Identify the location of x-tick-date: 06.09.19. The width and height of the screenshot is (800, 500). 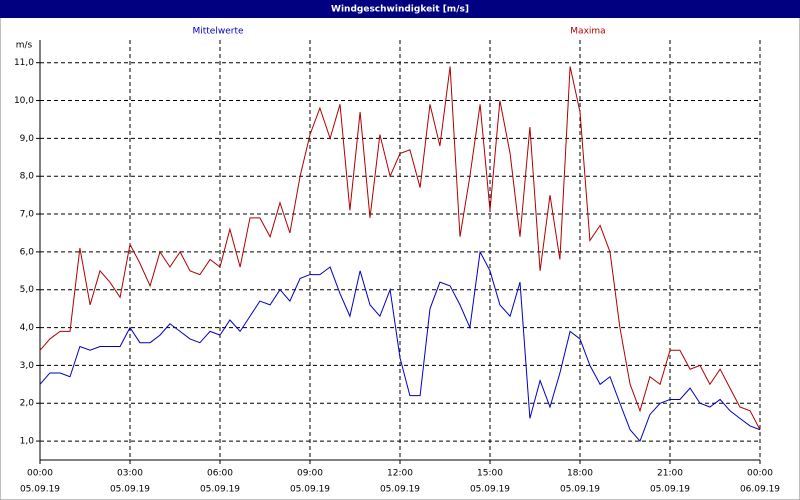
(760, 490).